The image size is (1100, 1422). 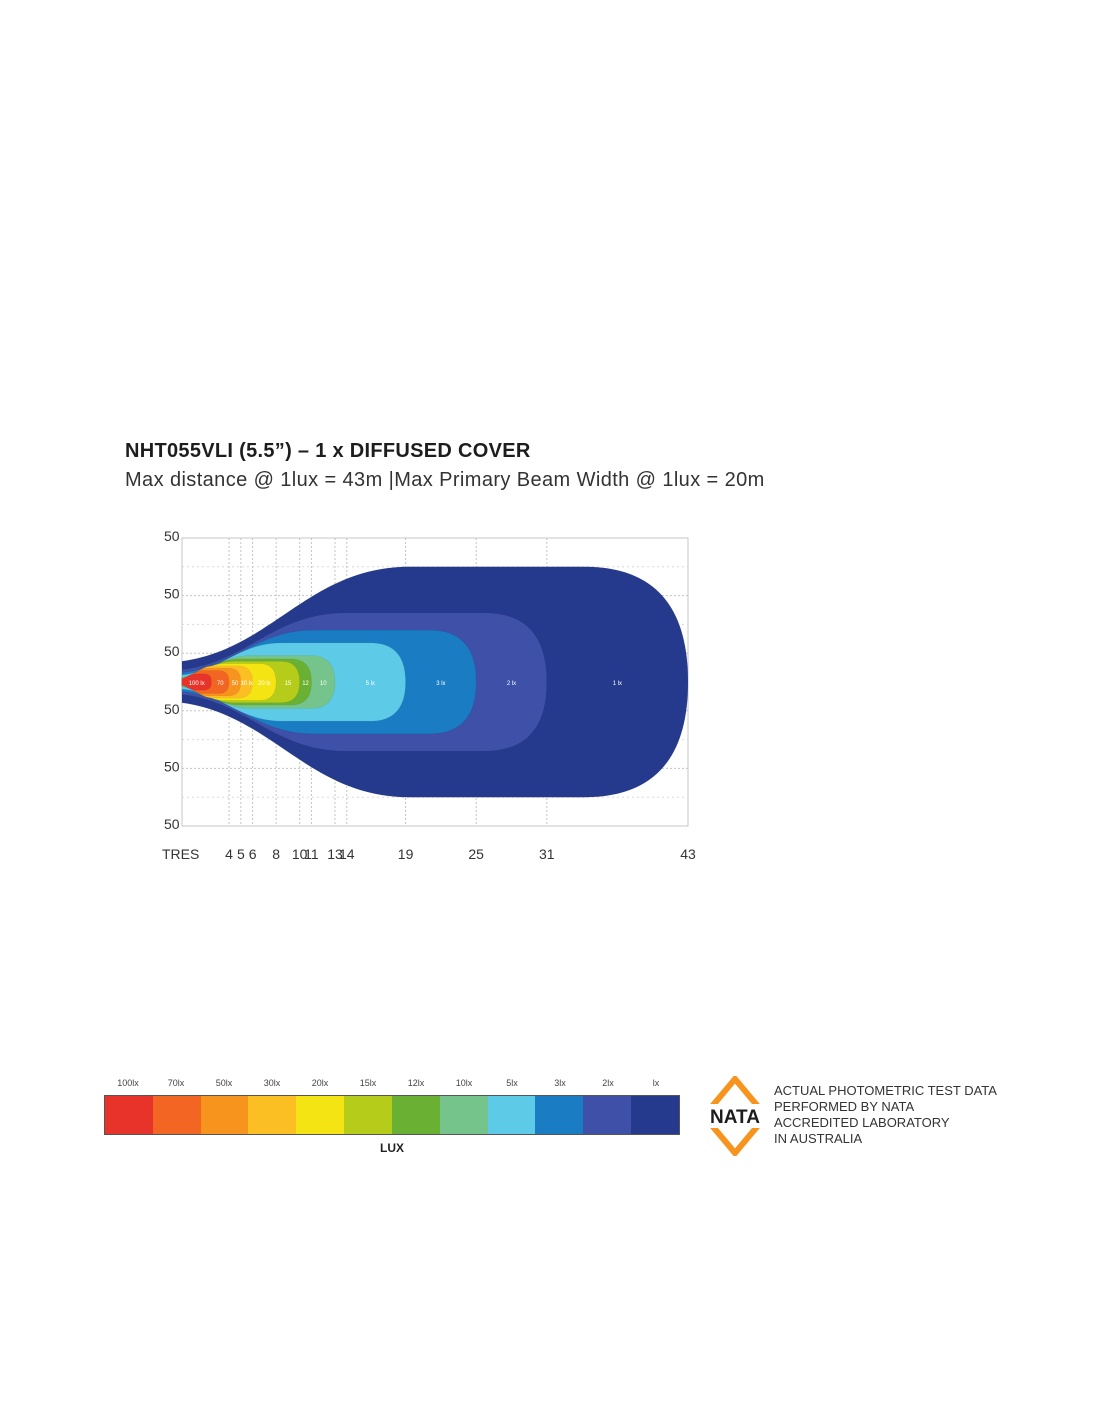 I want to click on legend-label: 2lx, so click(x=608, y=1083).